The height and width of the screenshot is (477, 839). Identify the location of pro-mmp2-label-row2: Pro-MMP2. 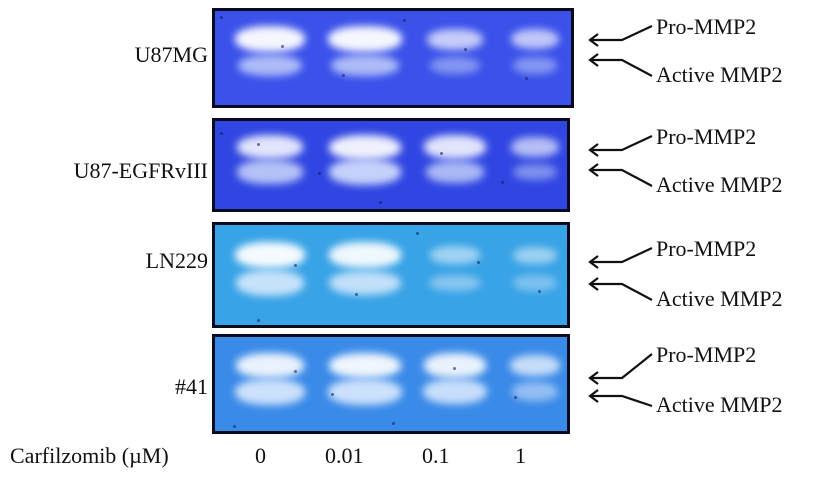
(706, 136).